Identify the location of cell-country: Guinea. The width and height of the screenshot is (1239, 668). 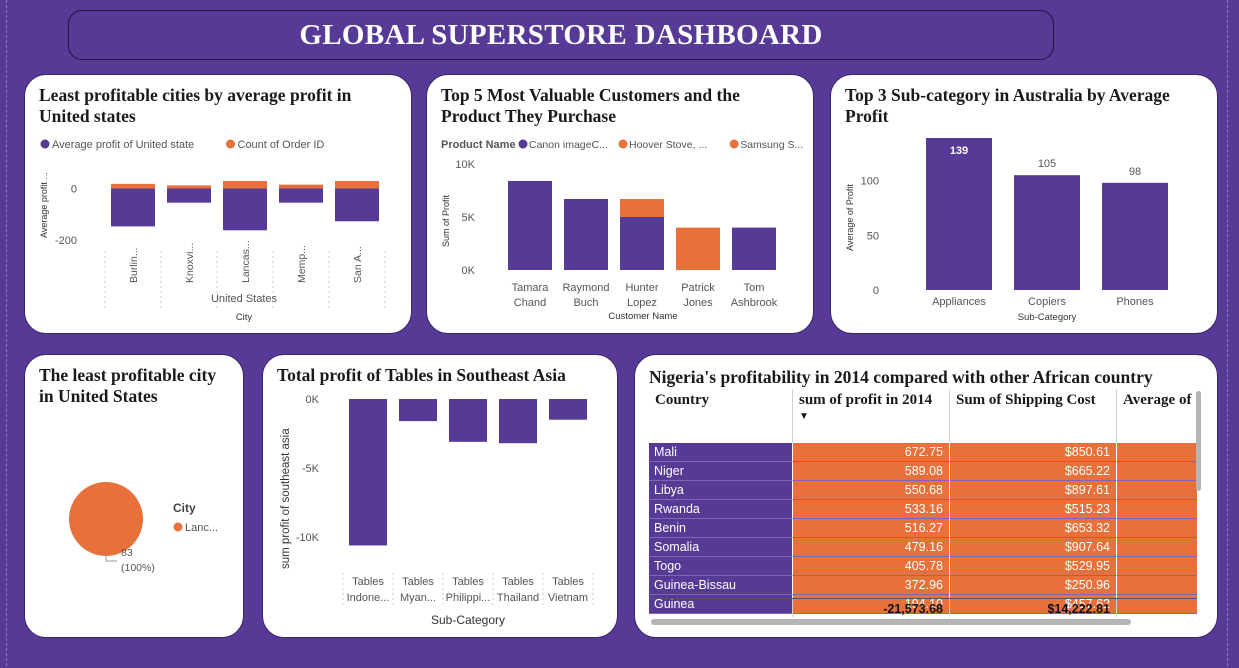
(721, 604).